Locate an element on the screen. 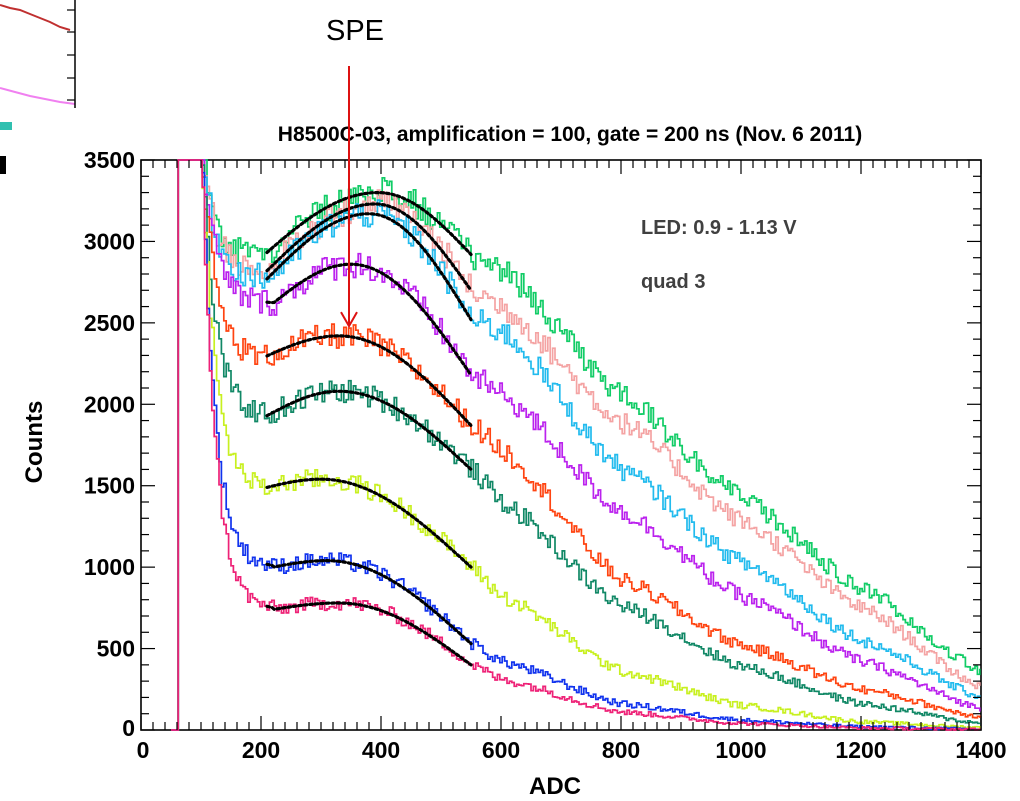  y-tick-label: 2500 is located at coordinates (109, 323).